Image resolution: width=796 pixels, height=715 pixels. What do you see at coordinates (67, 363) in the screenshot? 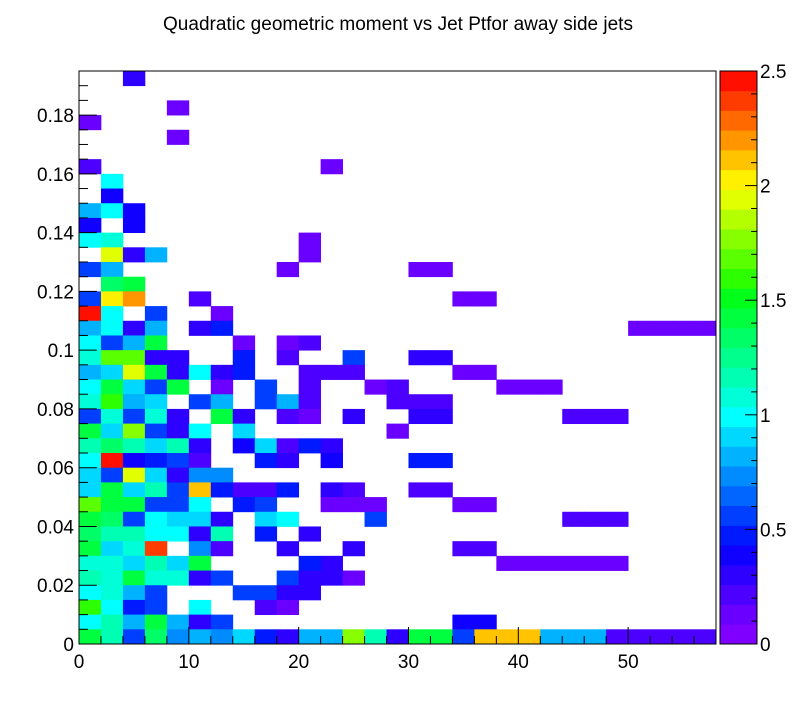
I see `y-axis: 0 0.02 0.04 0.06 0.08 0.1 0.12 0.14 0.16 0.18` at bounding box center [67, 363].